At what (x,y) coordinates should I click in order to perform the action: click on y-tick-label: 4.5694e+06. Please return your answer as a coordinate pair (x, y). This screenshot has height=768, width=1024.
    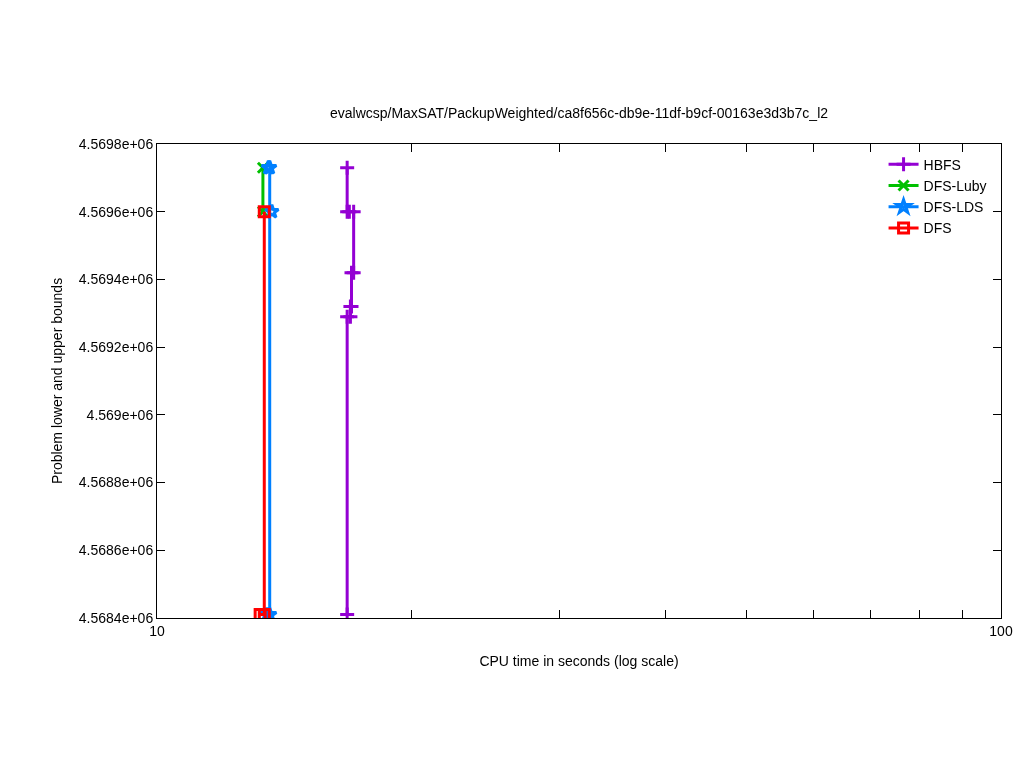
    Looking at the image, I should click on (116, 279).